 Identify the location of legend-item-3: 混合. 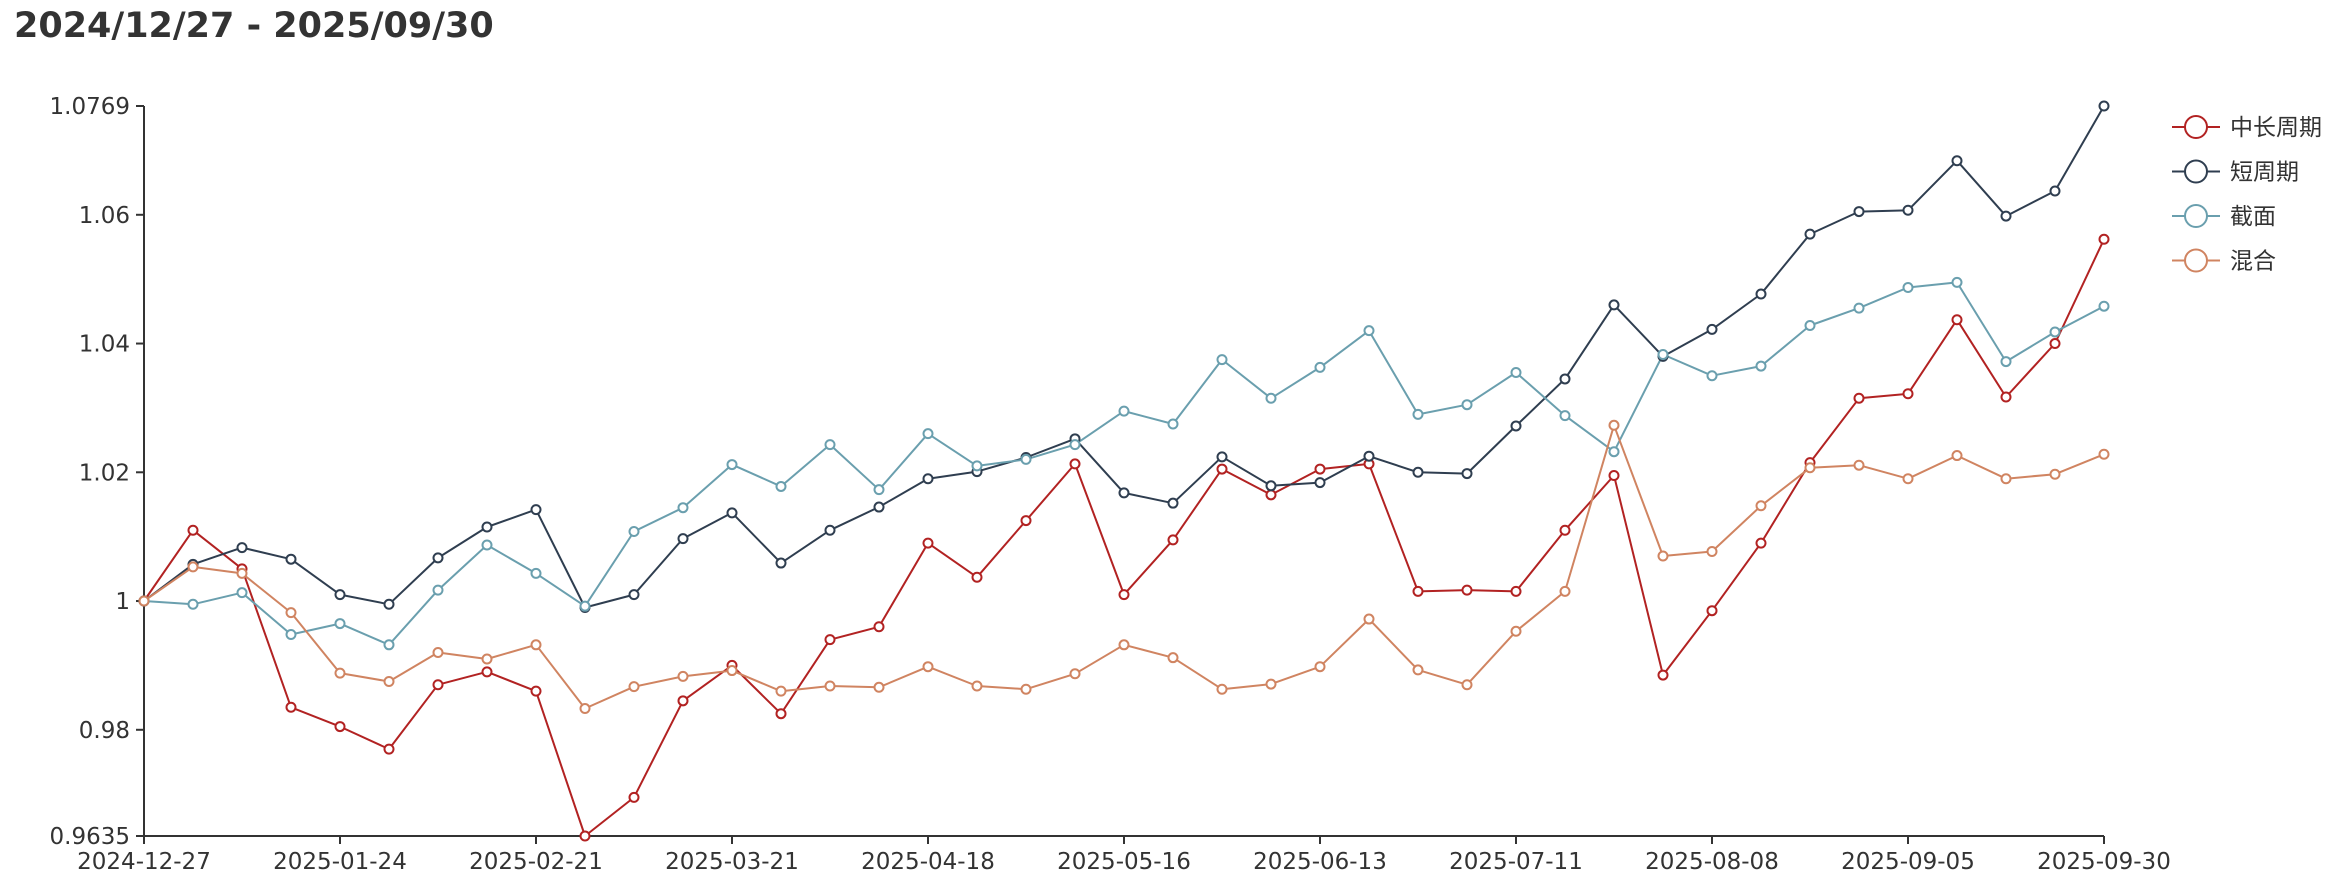
(2224, 261).